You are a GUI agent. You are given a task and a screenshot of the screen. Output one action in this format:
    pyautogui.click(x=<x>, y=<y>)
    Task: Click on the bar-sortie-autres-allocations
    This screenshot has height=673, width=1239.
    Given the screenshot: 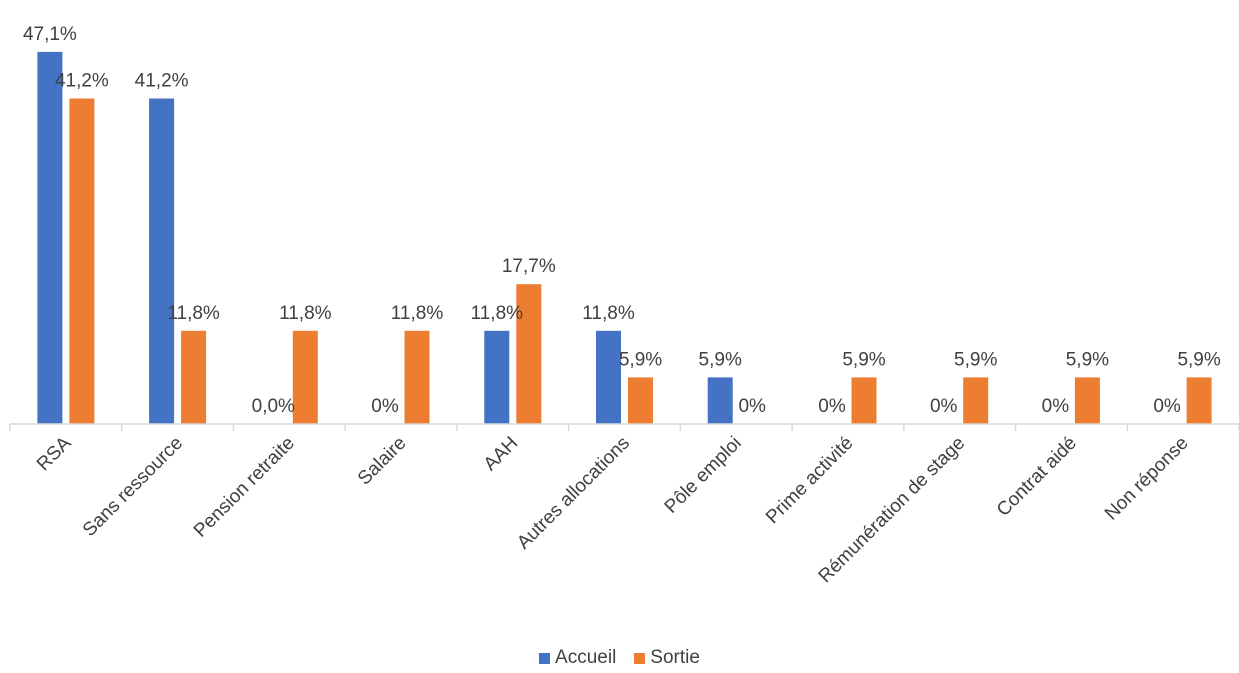 What is the action you would take?
    pyautogui.click(x=640, y=400)
    